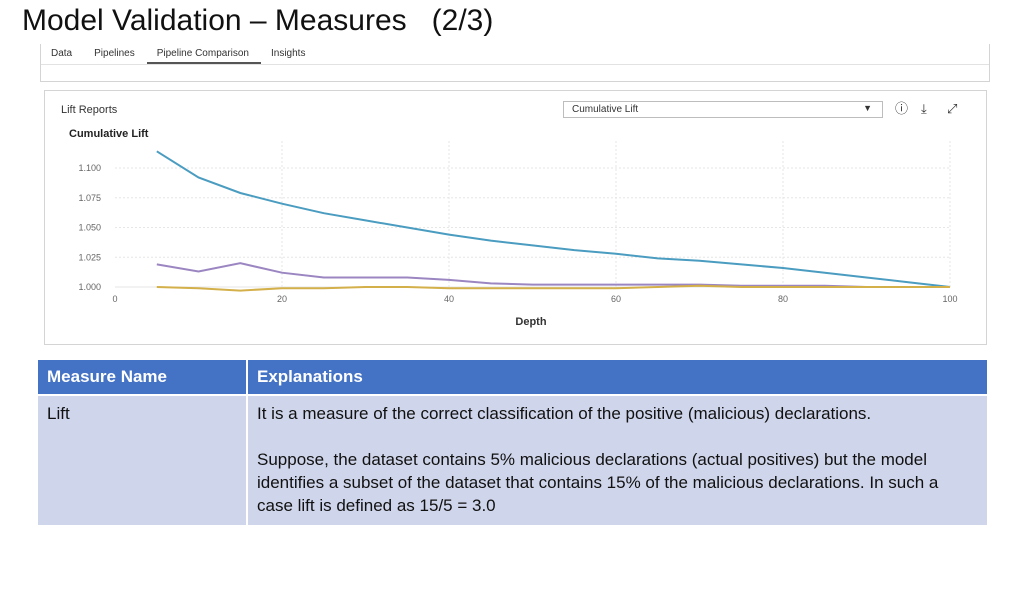  Describe the element at coordinates (89, 110) in the screenshot. I see `panel-label: Lift Reports` at that location.